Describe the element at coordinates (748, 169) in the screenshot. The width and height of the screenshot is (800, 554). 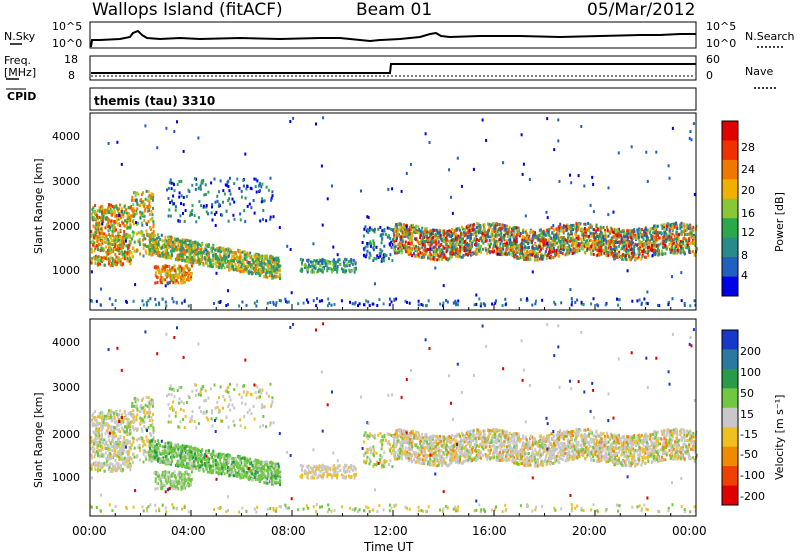
I see `power-cbar-tick: 24` at that location.